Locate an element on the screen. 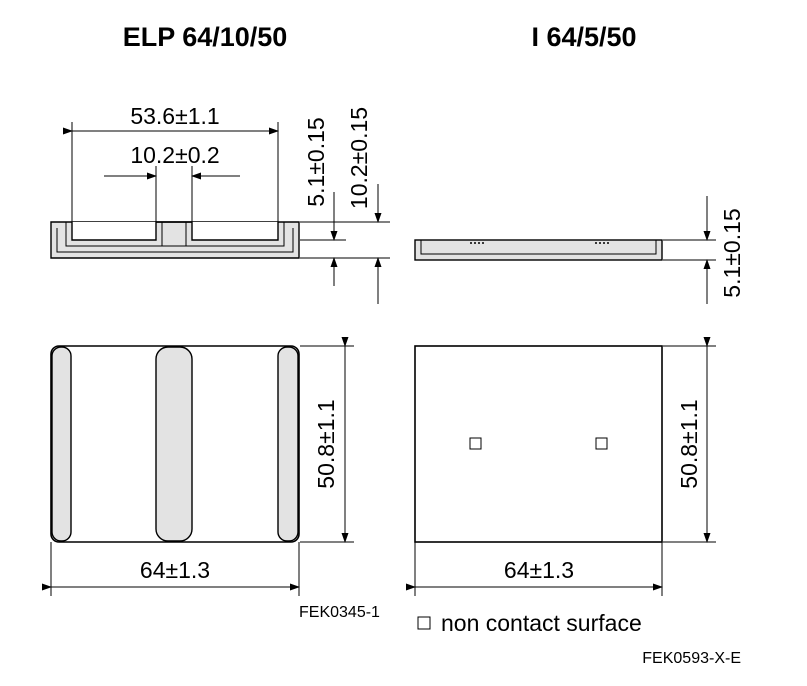 The width and height of the screenshot is (807, 686). legend-label: non contact surface is located at coordinates (541, 623).